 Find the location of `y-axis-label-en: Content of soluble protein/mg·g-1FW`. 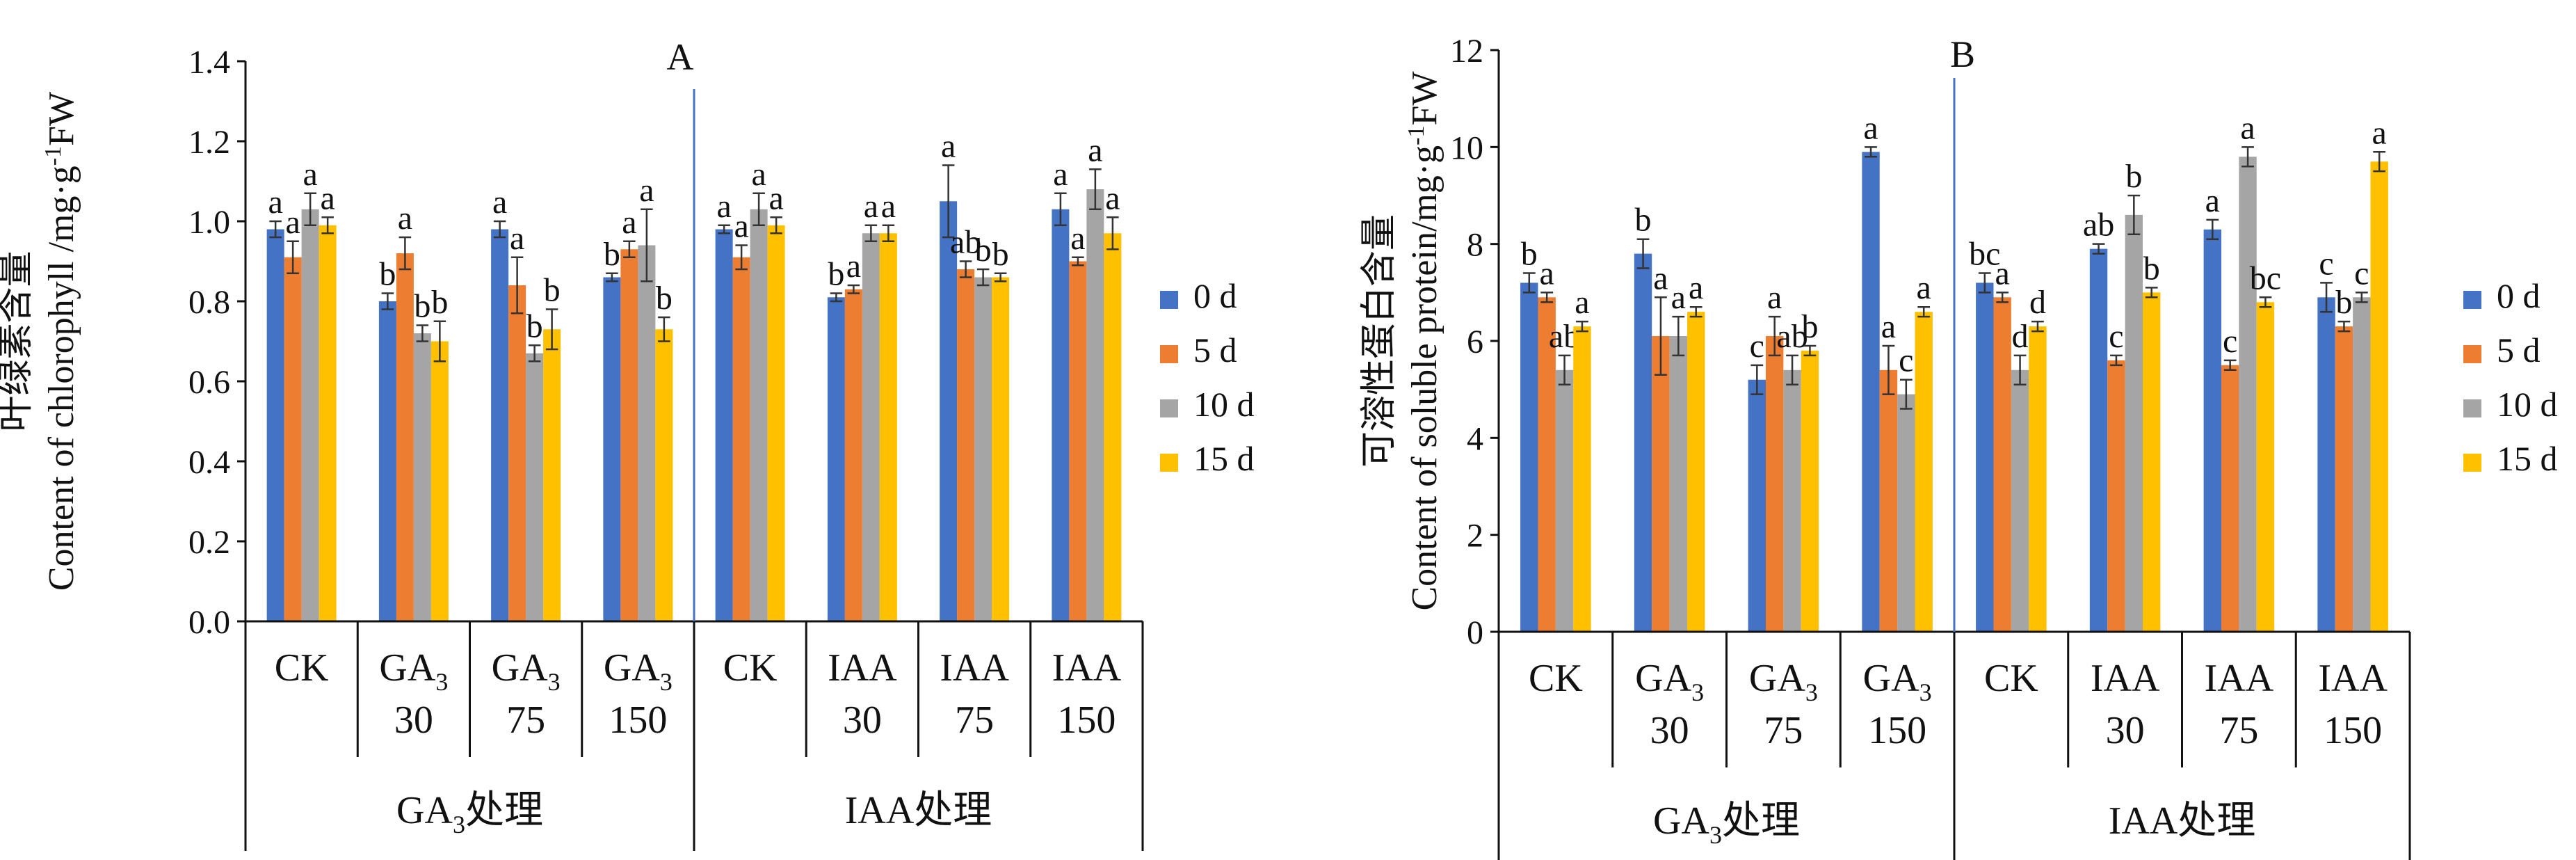

y-axis-label-en: Content of soluble protein/mg·g-1FW is located at coordinates (1424, 340).